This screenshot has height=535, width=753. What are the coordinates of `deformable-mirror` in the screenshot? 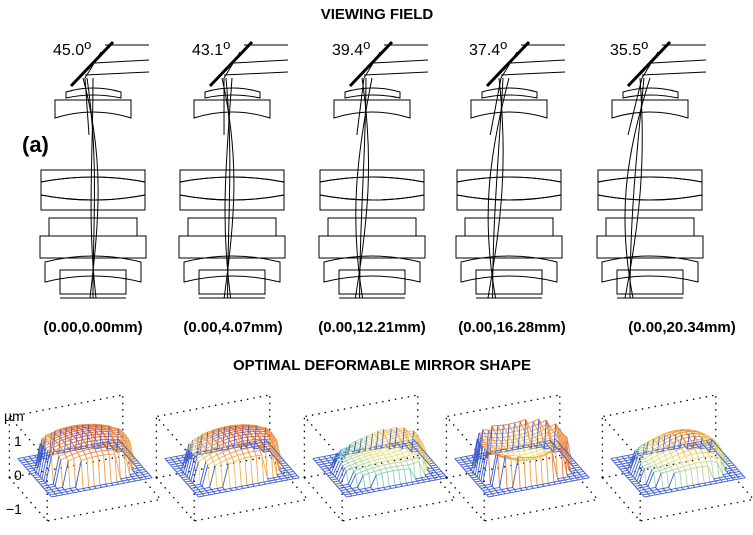 It's located at (371, 64).